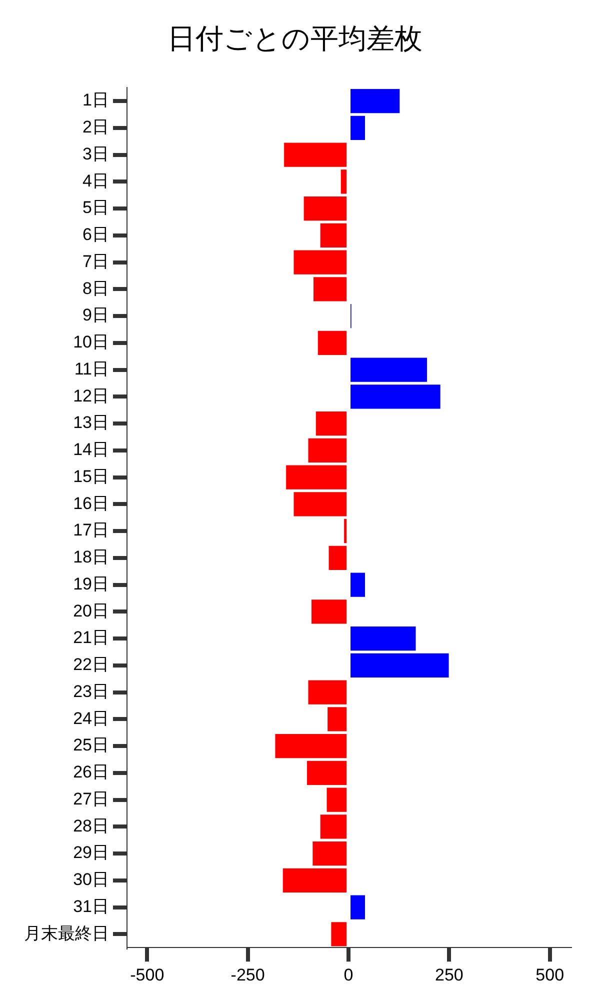 This screenshot has height=1000, width=600. What do you see at coordinates (66, 933) in the screenshot?
I see `y-tick-label: 月末最終日` at bounding box center [66, 933].